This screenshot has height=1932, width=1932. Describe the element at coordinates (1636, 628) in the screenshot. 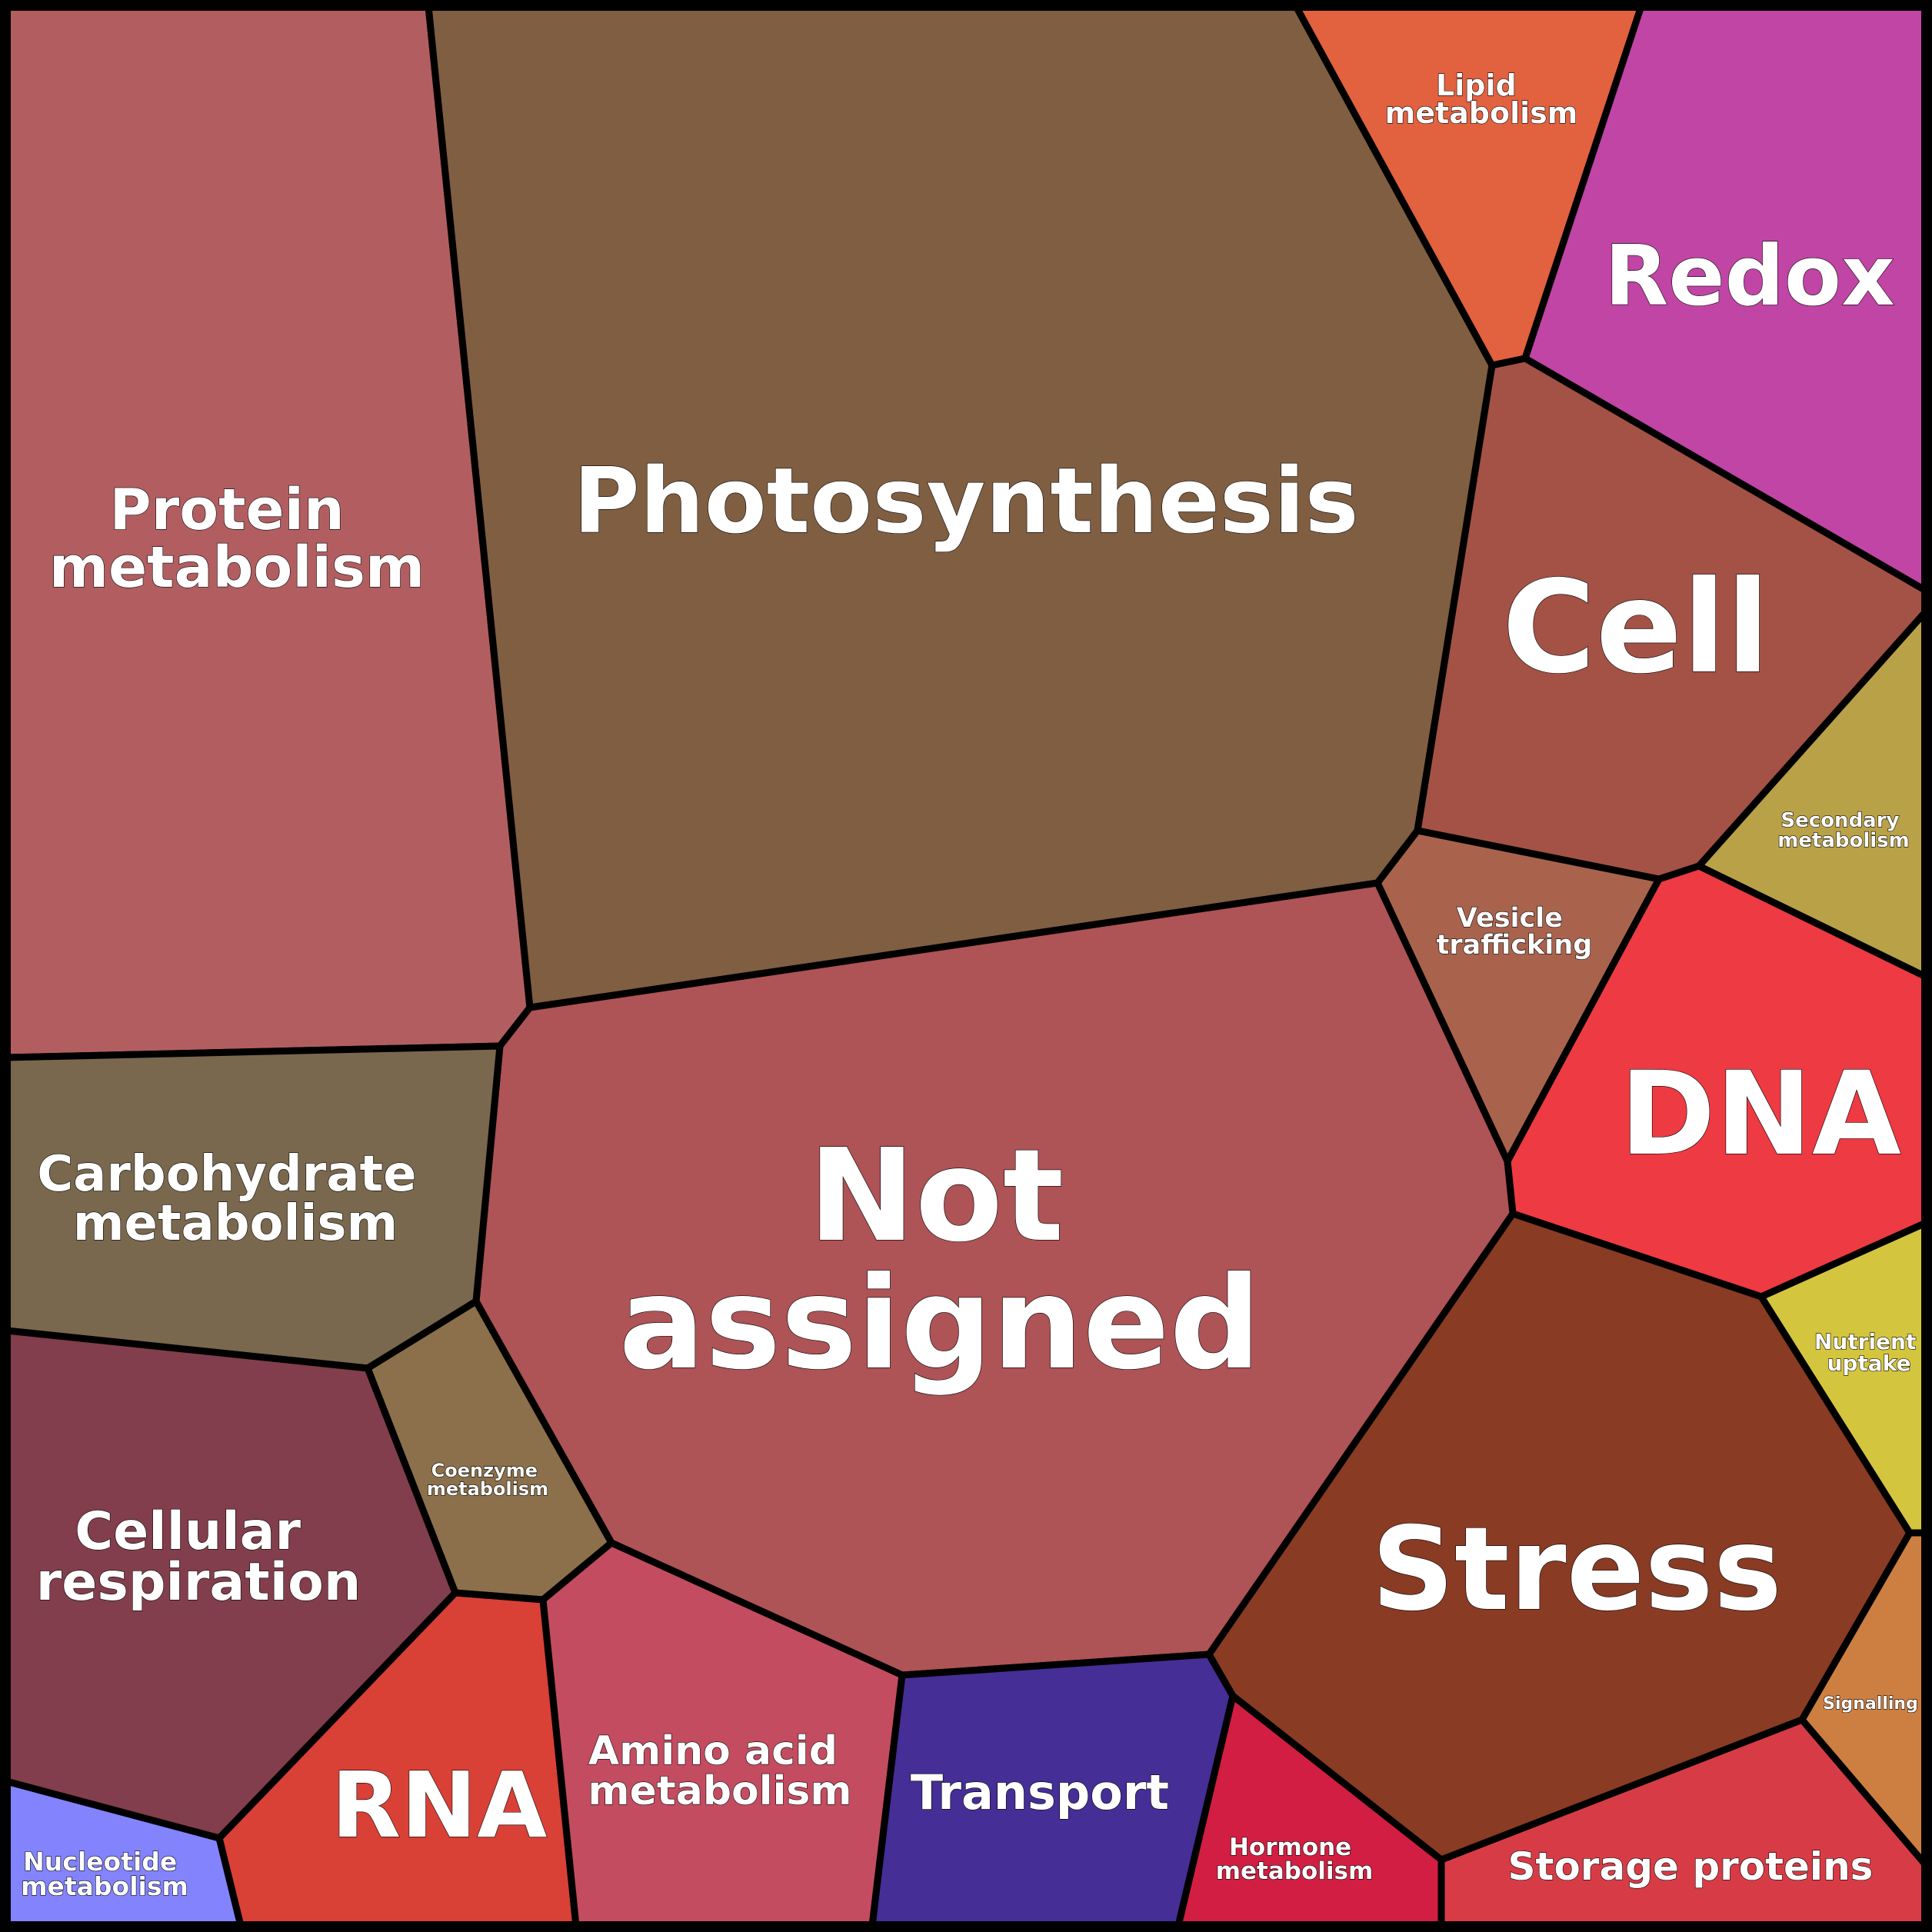

I see `cell-label: Cell` at that location.